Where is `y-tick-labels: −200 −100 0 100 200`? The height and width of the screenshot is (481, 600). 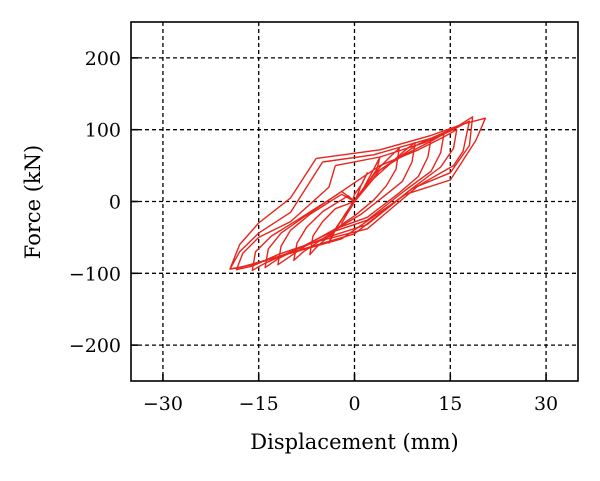 y-tick-labels: −200 −100 0 100 200 is located at coordinates (95, 202).